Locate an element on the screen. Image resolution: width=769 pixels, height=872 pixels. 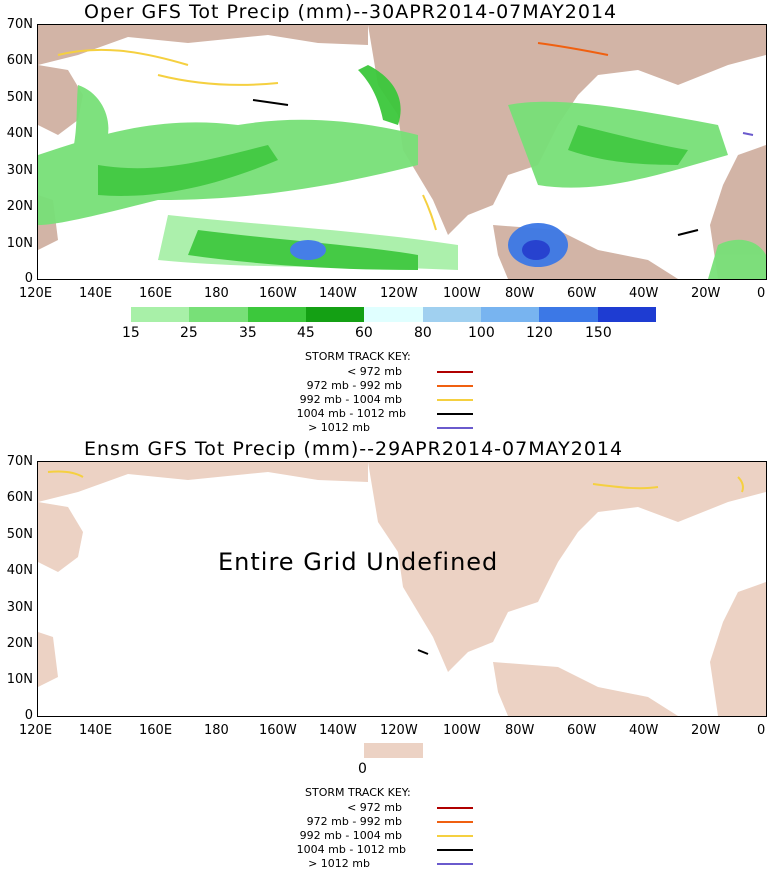
panel1-x-tick: 20W is located at coordinates (706, 293).